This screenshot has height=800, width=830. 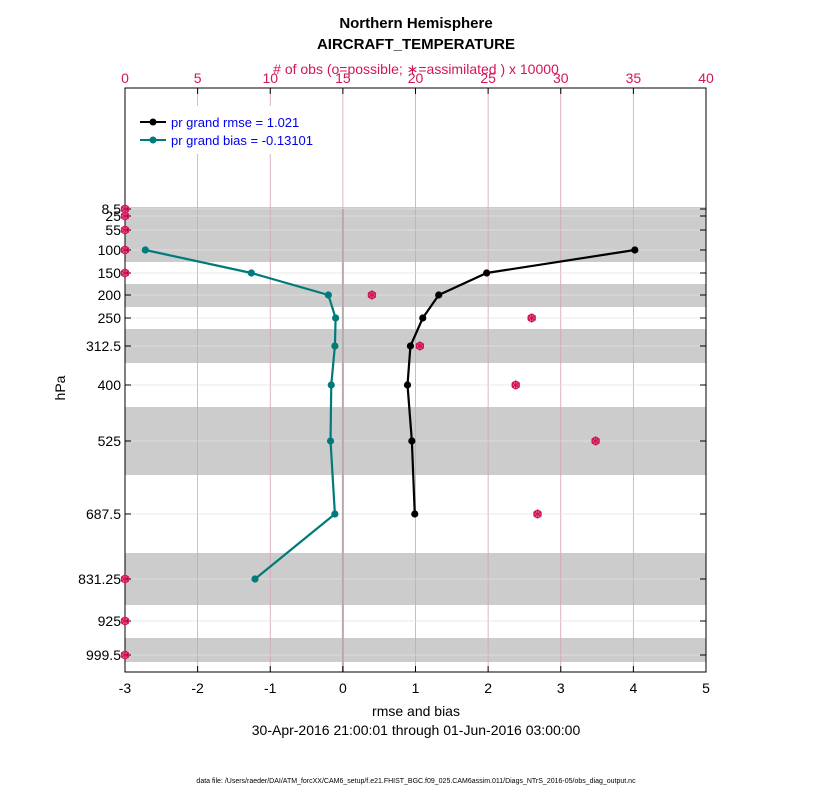 What do you see at coordinates (415, 23) in the screenshot?
I see `chart-title: Northern Hemisphere` at bounding box center [415, 23].